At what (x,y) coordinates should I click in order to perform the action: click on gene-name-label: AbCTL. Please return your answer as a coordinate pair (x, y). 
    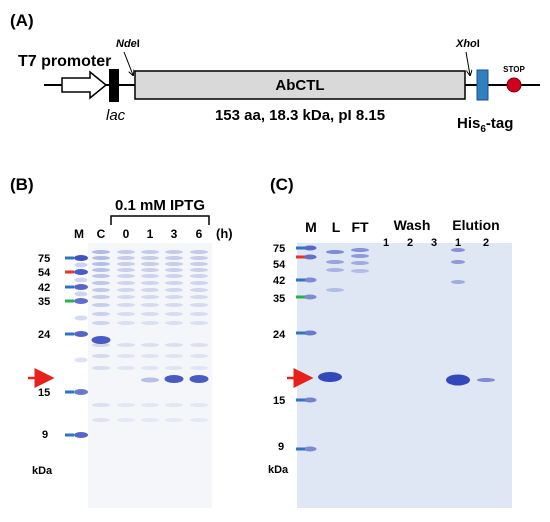
    Looking at the image, I should click on (299, 85).